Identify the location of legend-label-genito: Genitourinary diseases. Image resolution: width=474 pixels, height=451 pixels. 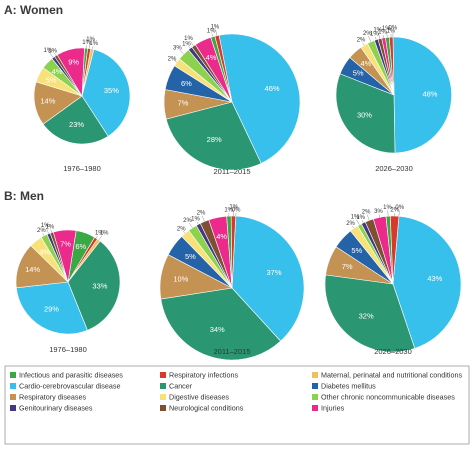
(56, 407).